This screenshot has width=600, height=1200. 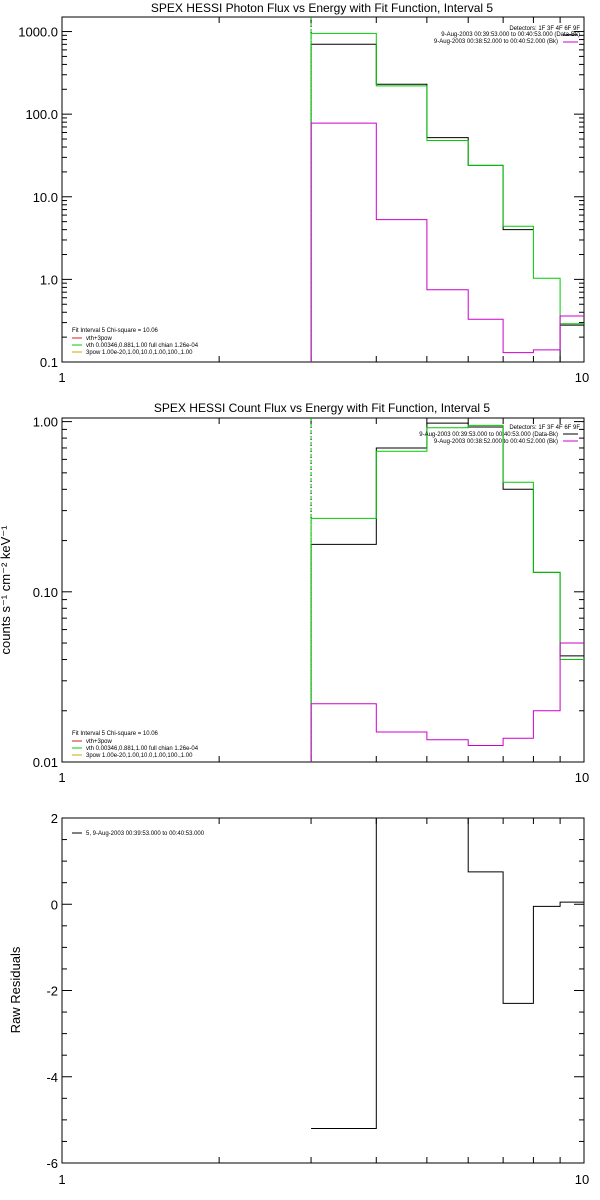 What do you see at coordinates (38, 32) in the screenshot?
I see `photon-flux-y-tick-label: 1000.0` at bounding box center [38, 32].